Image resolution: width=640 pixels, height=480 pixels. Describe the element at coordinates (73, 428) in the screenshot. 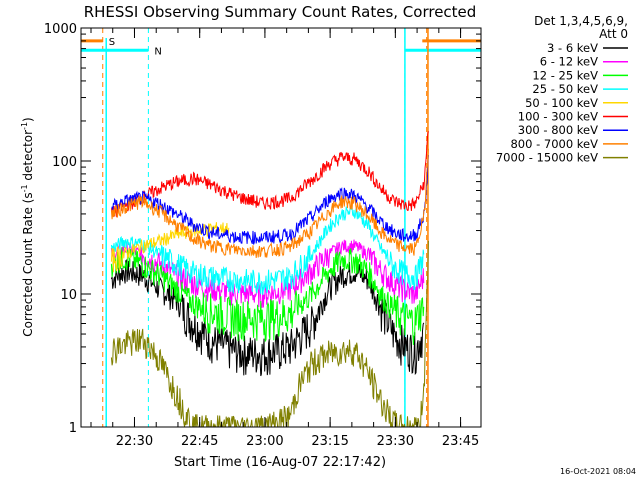

I see `y-tick-label: 1` at that location.